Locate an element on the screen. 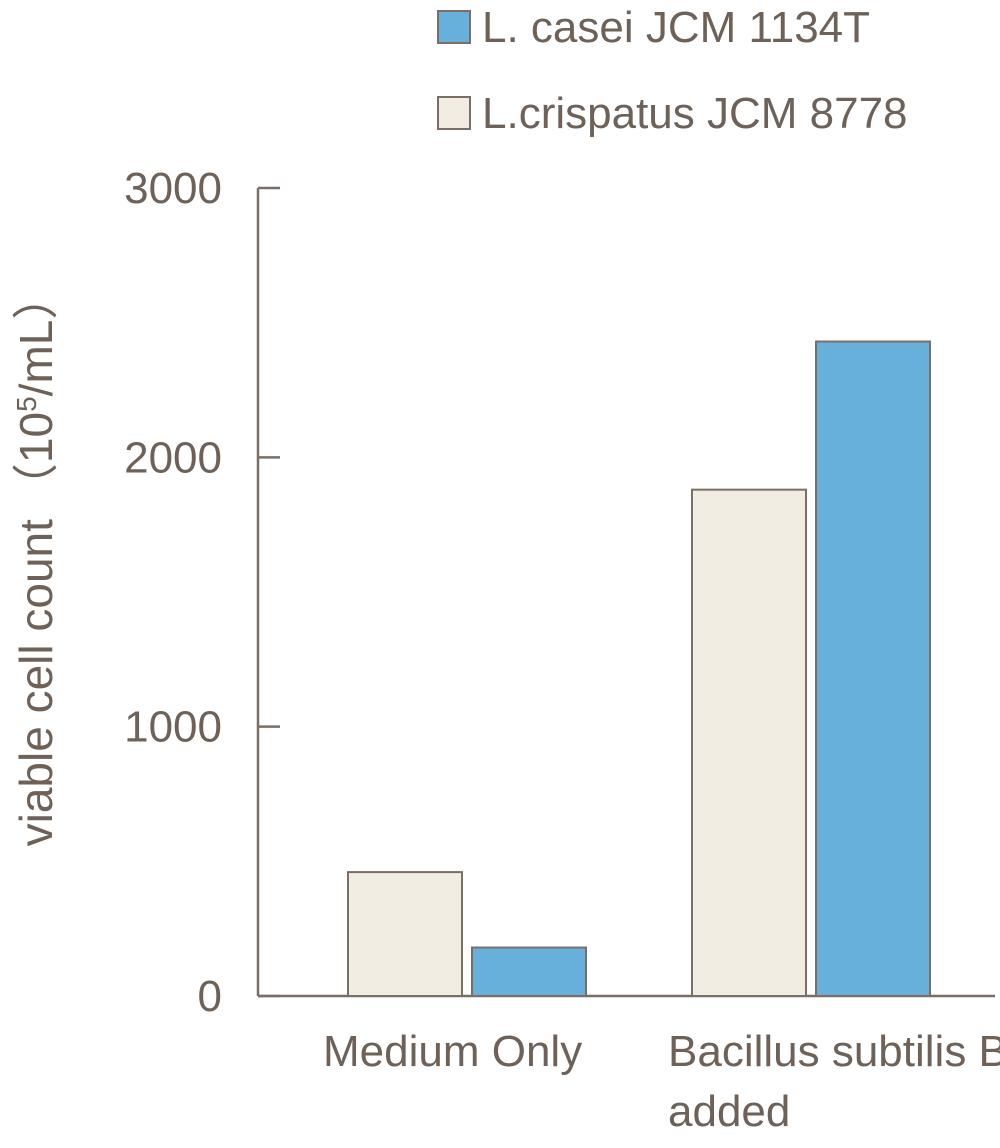 This screenshot has height=1148, width=1000. y-ticks: 0 1000 2000 3000 is located at coordinates (202, 592).